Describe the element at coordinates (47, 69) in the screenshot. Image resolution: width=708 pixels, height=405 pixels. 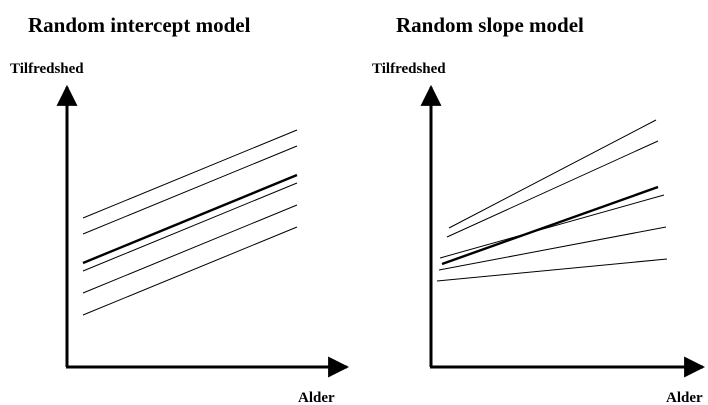
I see `intercept-panel-y-label: Tilfredshed` at that location.